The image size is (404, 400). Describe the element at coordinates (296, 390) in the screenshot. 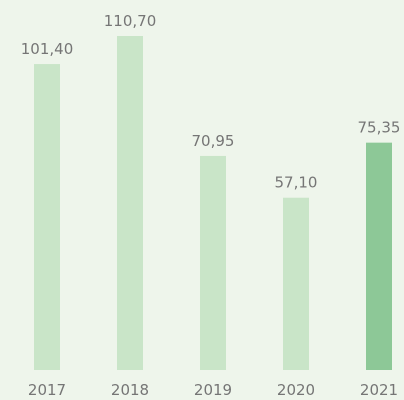

I see `x-tick-label: 2020` at that location.